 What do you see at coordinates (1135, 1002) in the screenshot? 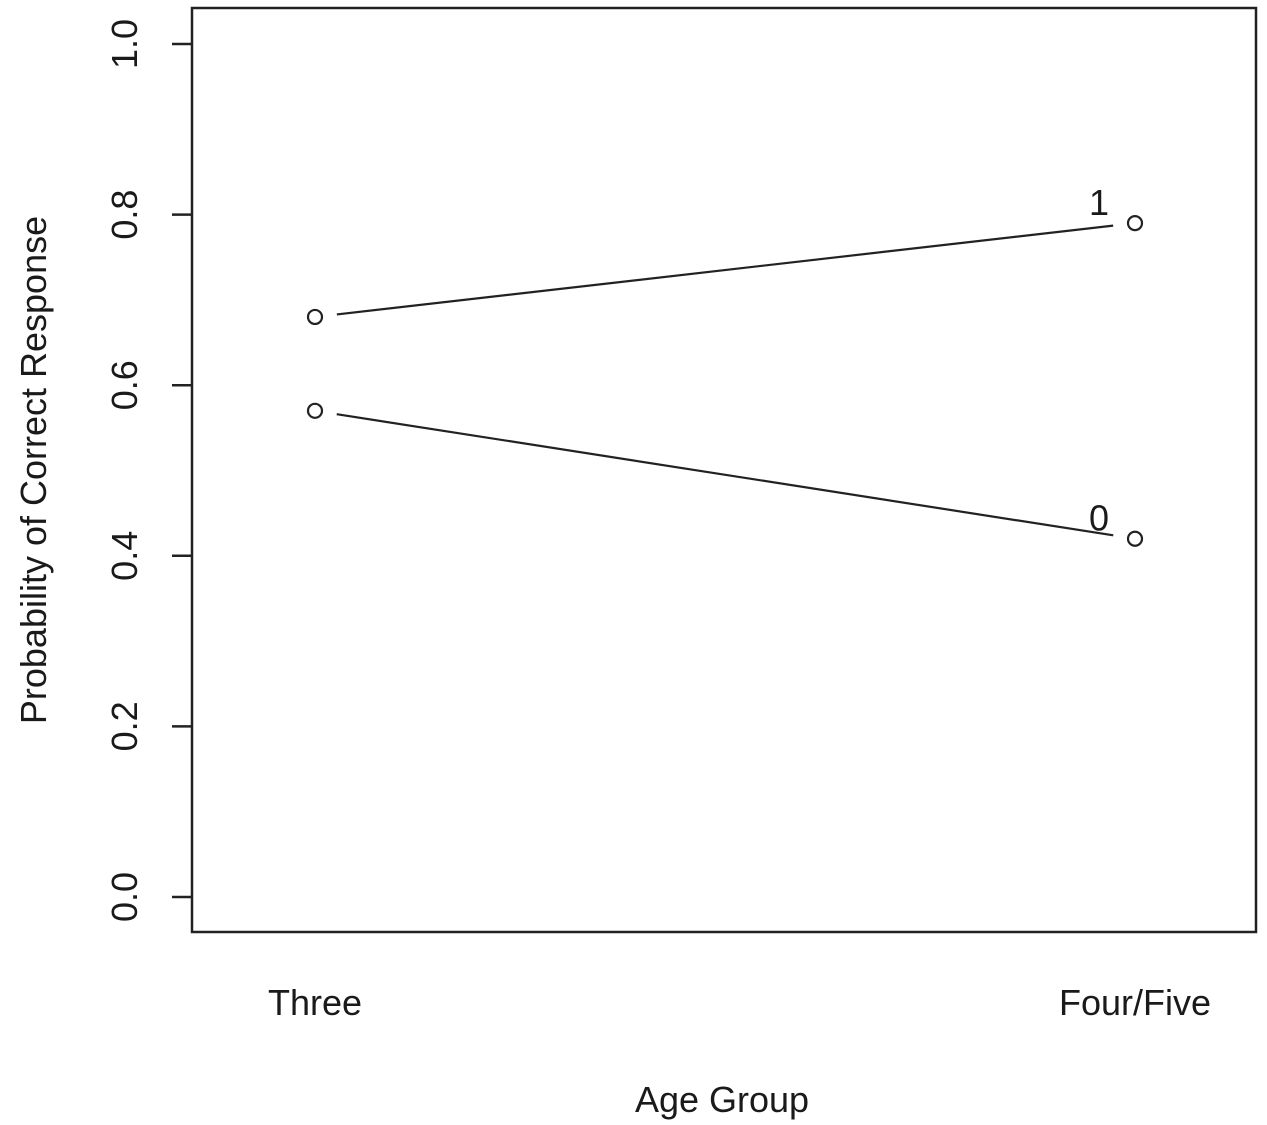
I see `x-category-label: Four/Five` at bounding box center [1135, 1002].